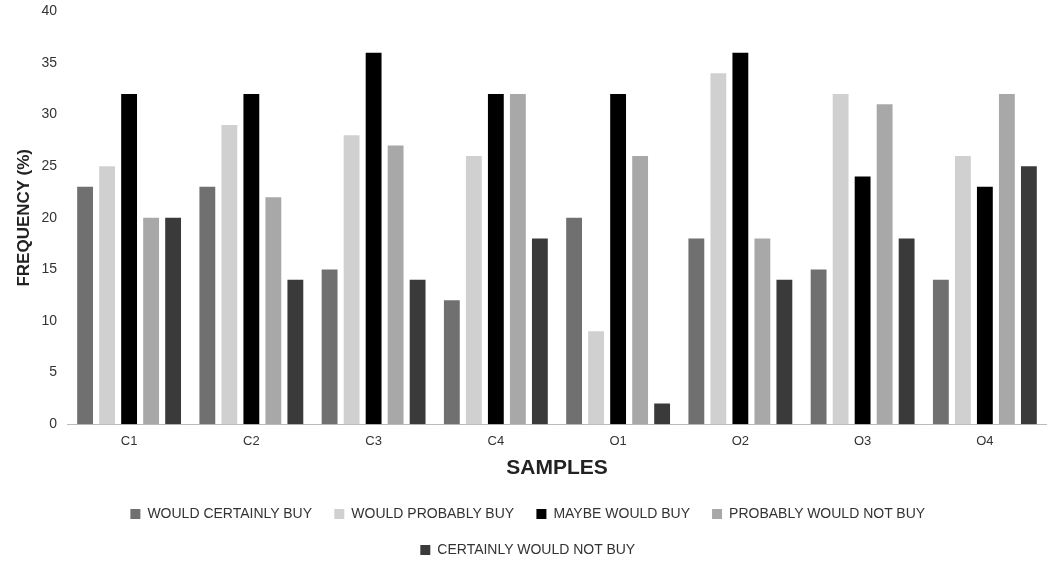 Image resolution: width=1054 pixels, height=577 pixels. Describe the element at coordinates (740, 440) in the screenshot. I see `x-tick-label: O2` at that location.